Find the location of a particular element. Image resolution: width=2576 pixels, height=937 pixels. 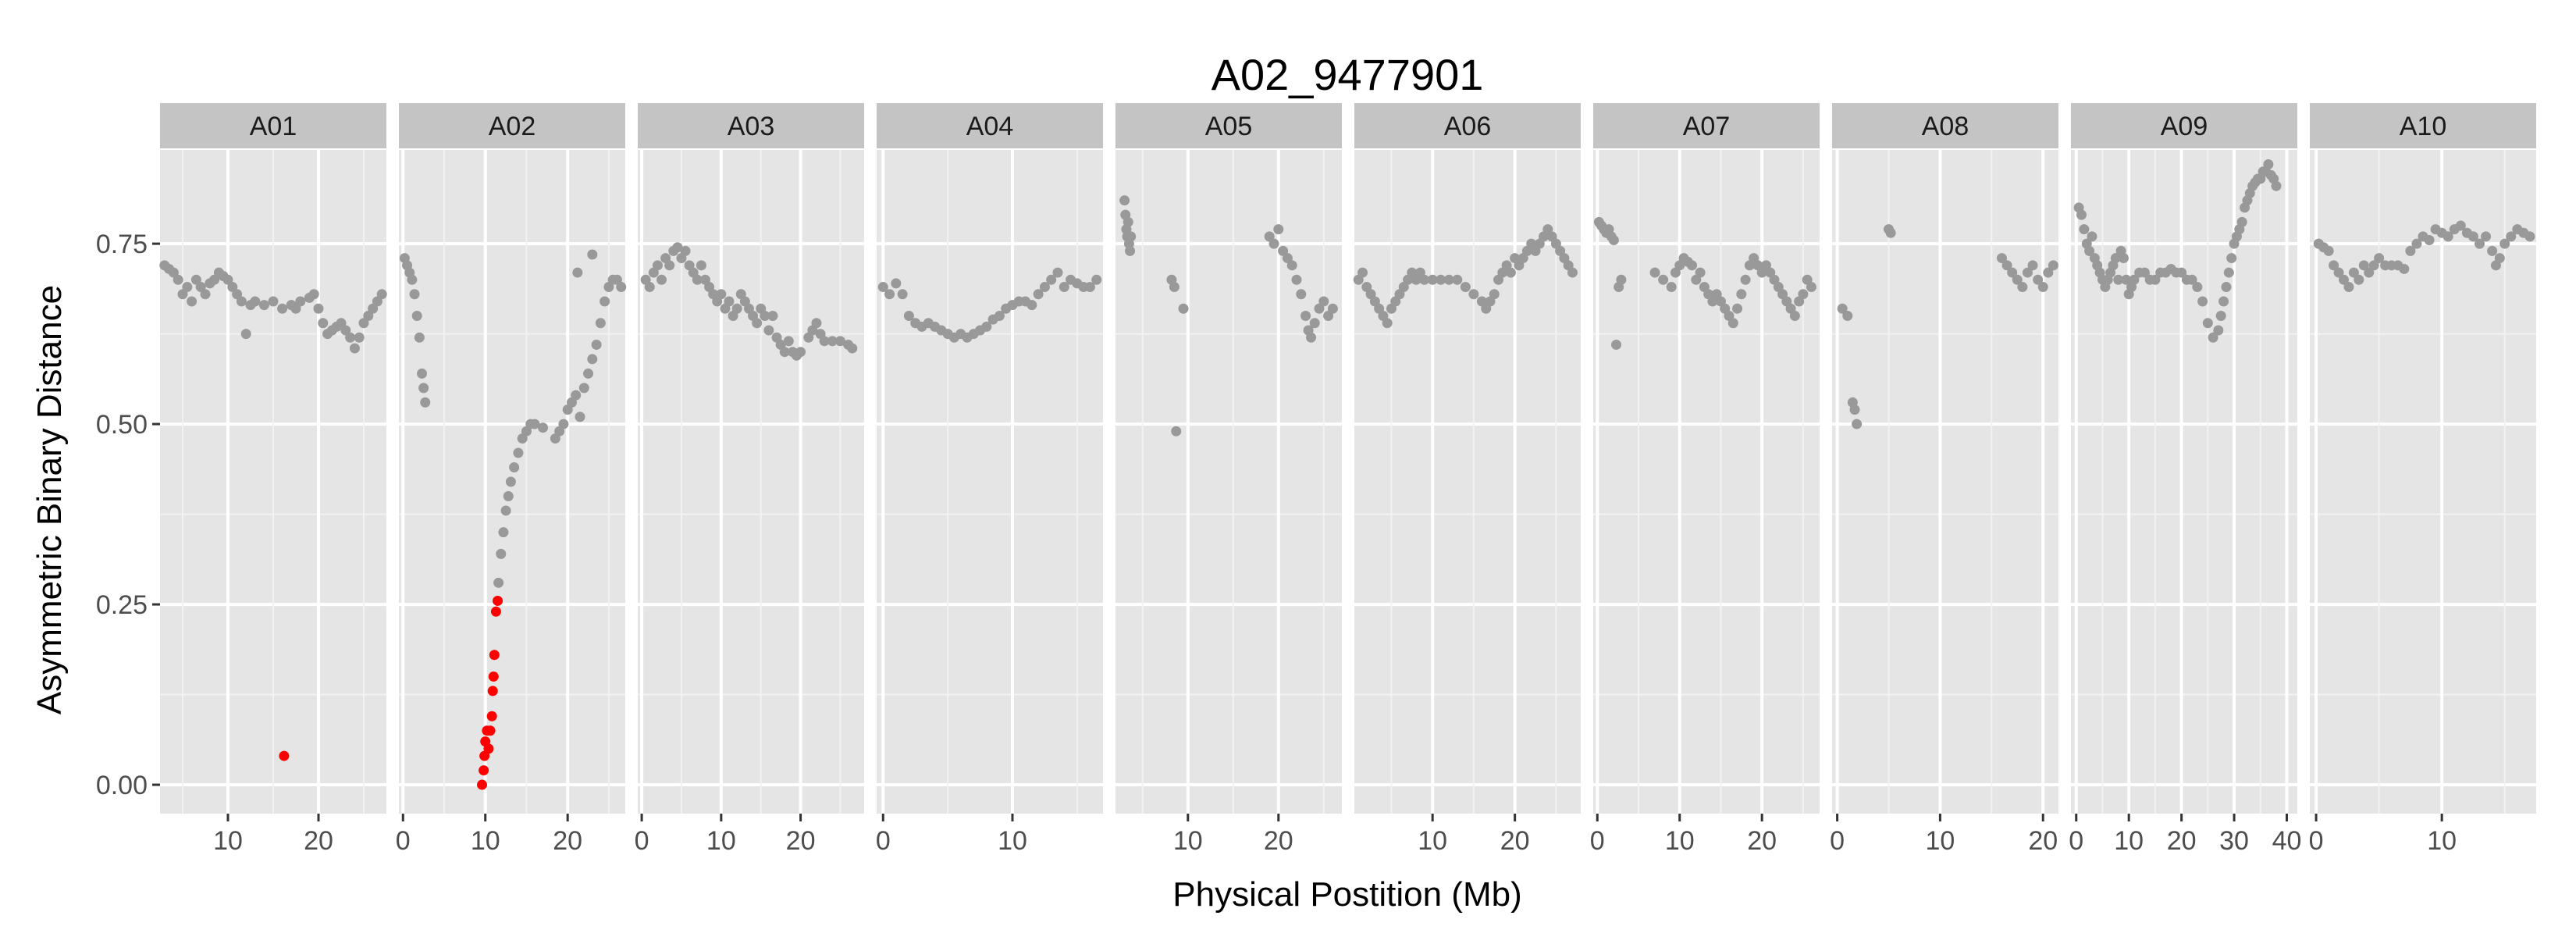

x-tick-label: 20 is located at coordinates (1762, 841).